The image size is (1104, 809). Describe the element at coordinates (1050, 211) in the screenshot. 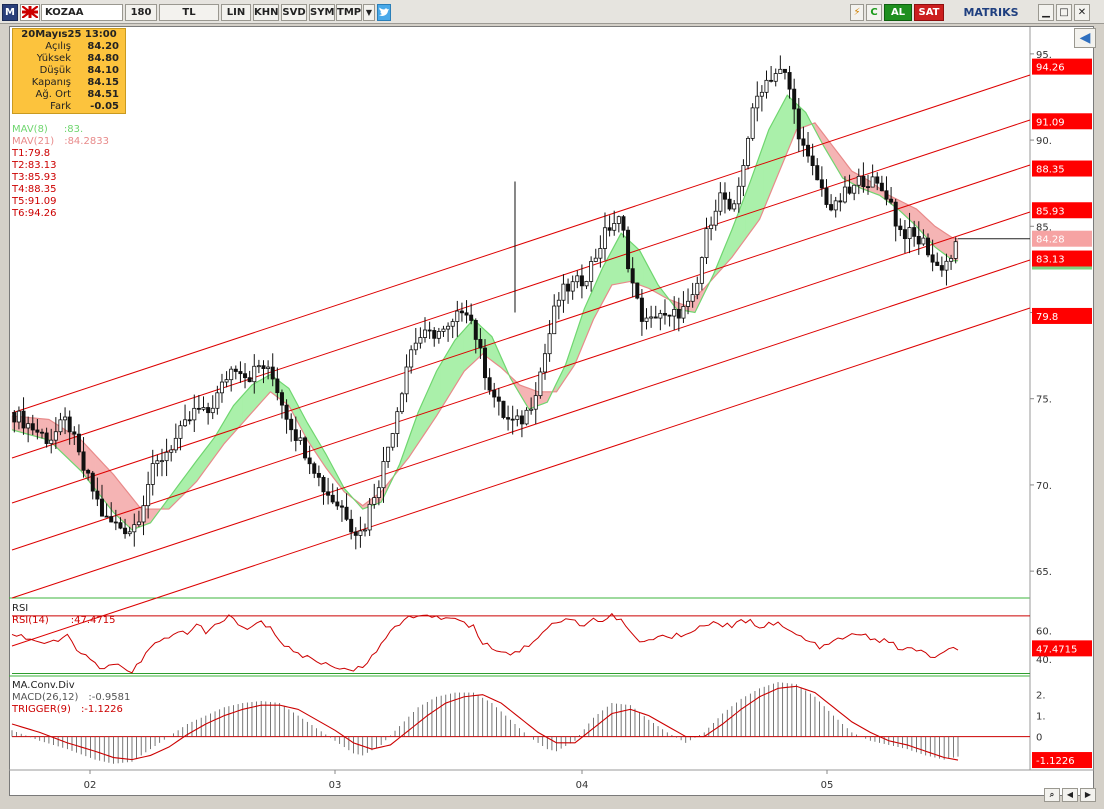

I see `level-badge-label: 85.93` at that location.